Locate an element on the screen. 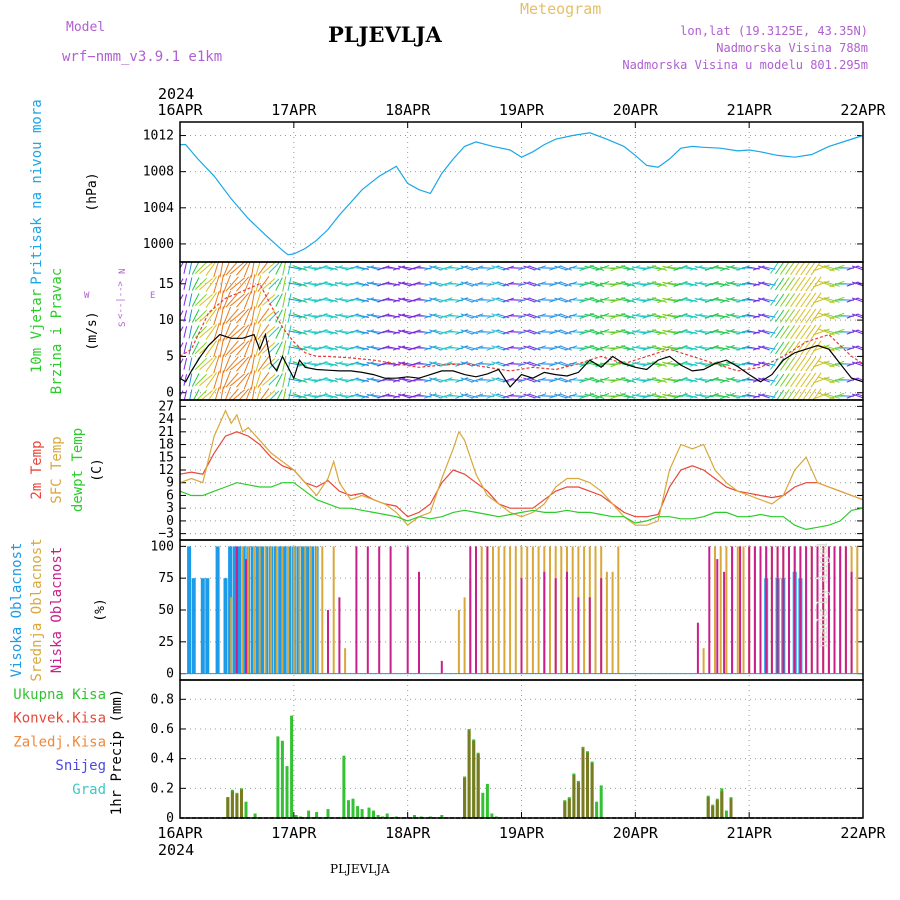 This screenshot has height=900, width=900. temp-unit: (C) is located at coordinates (97, 469).